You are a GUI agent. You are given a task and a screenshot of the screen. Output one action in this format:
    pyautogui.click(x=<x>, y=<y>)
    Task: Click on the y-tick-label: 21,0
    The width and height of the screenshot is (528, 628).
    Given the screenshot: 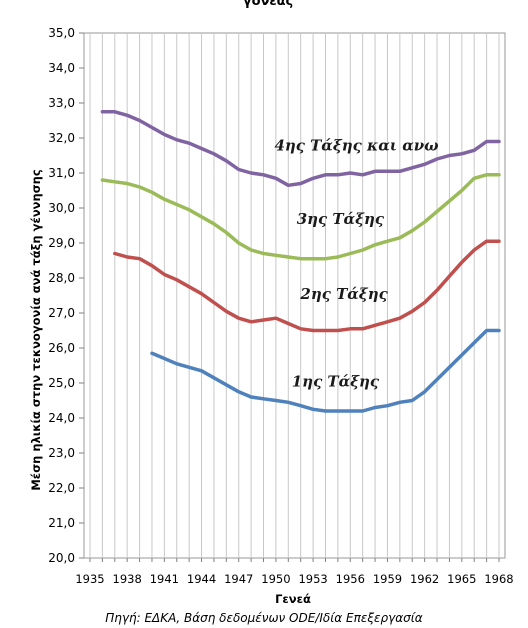 What is the action you would take?
    pyautogui.click(x=61, y=523)
    